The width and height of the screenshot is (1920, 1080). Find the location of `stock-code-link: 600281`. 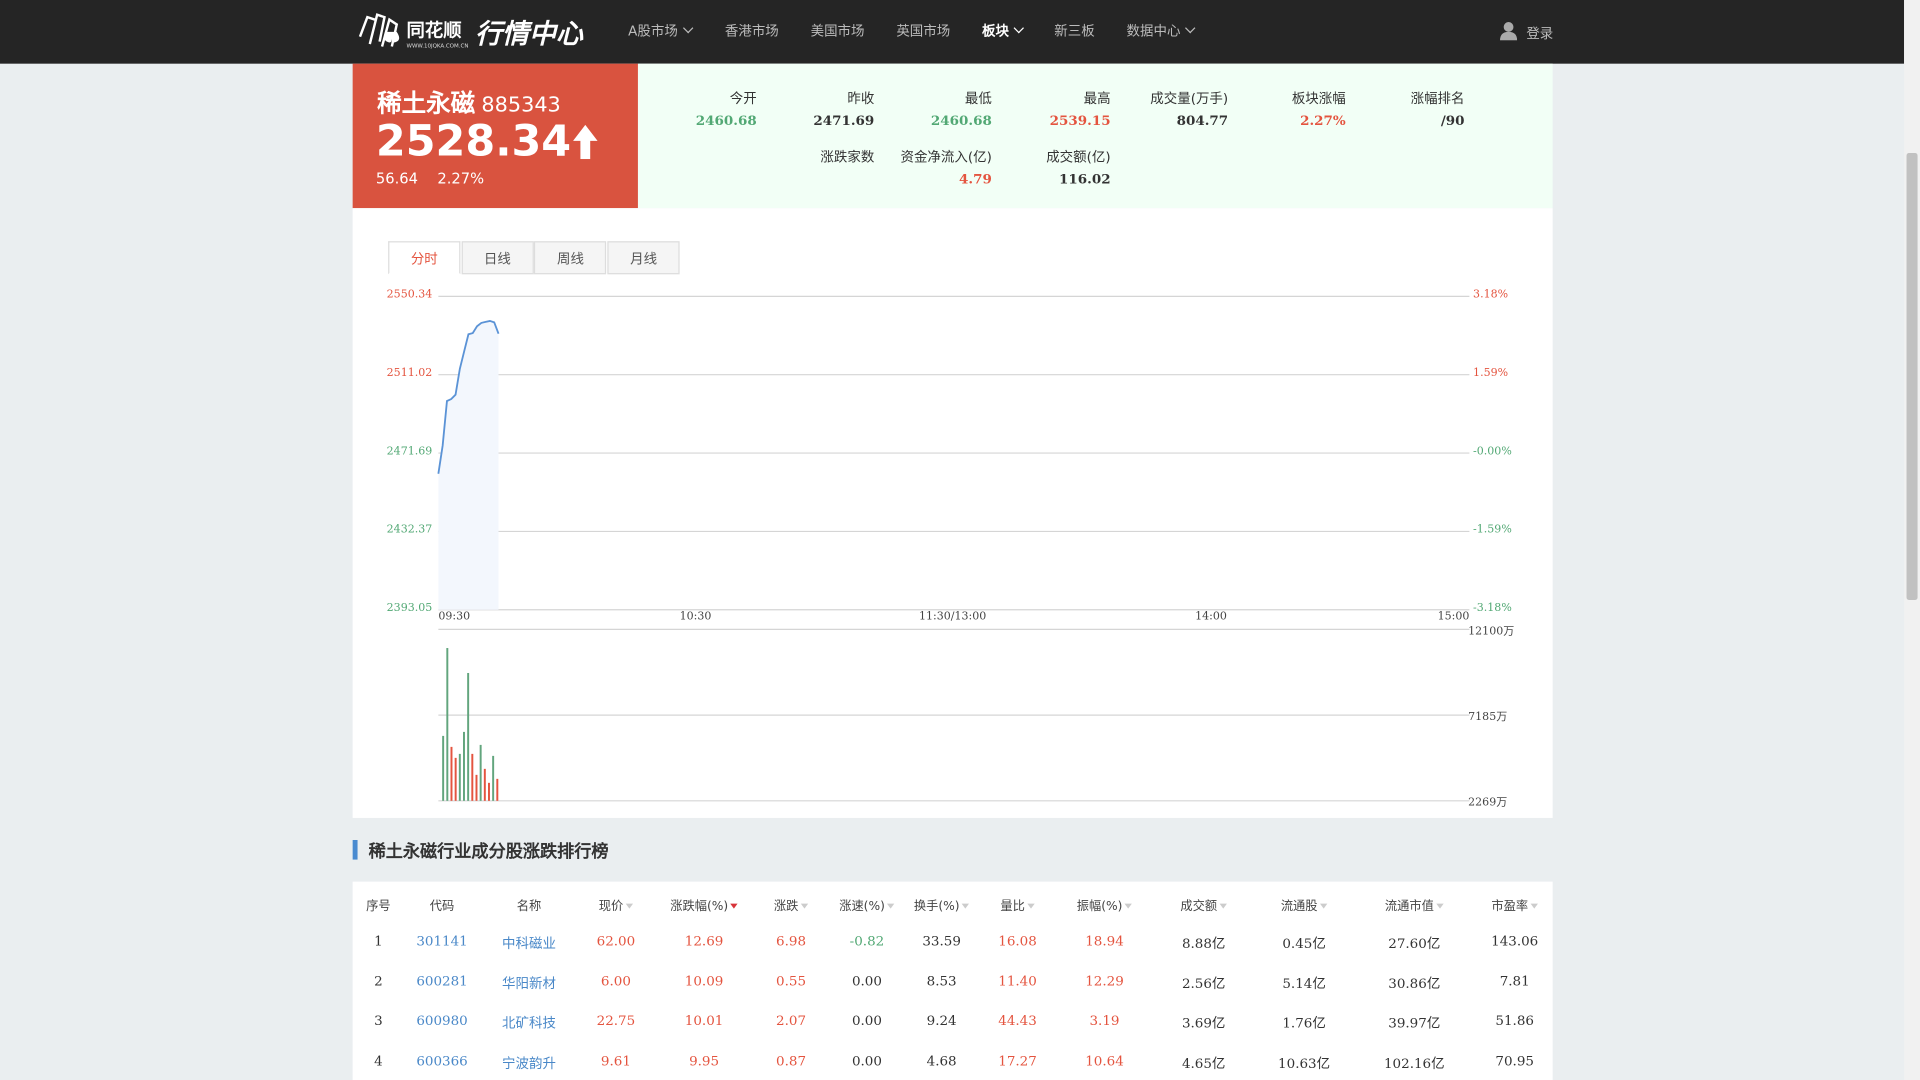

stock-code-link: 600281 is located at coordinates (442, 981).